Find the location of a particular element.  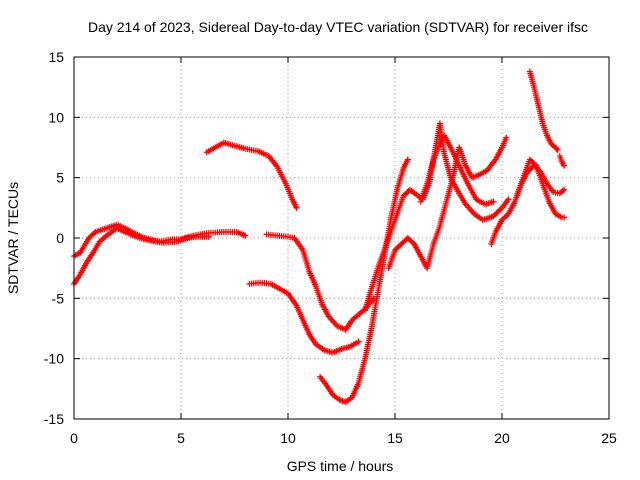

x-tick-label: 10 is located at coordinates (288, 438).